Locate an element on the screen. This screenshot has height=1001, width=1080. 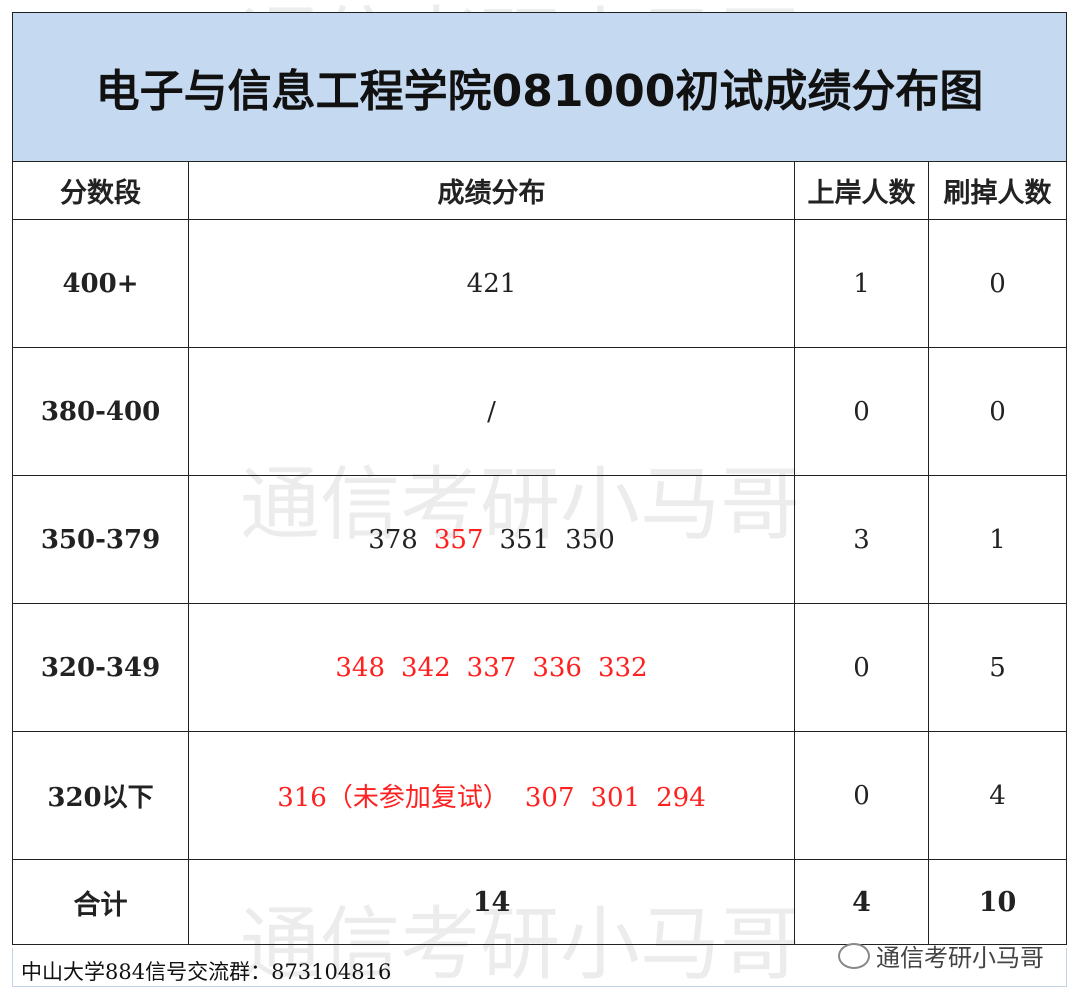
score-distribution: 316（未参加复试） 307 301 294 is located at coordinates (491, 795).